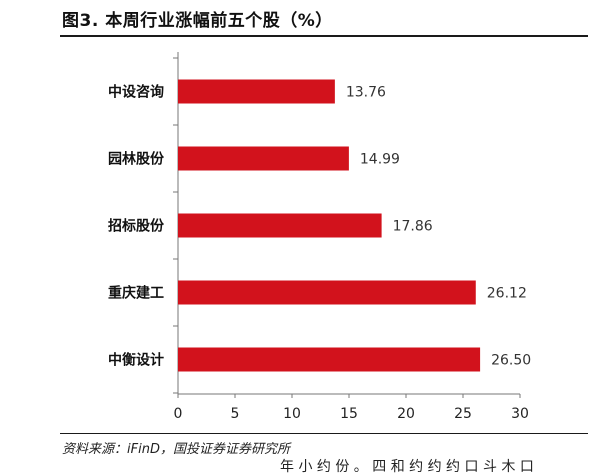 The height and width of the screenshot is (476, 590). Describe the element at coordinates (136, 92) in the screenshot. I see `category-label: 中设咨询` at that location.